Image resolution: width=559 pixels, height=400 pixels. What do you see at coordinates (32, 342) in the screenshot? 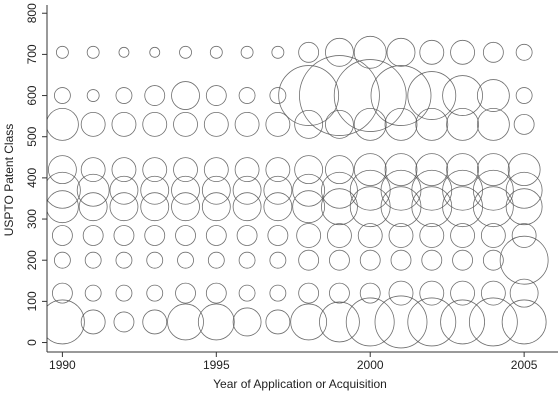
I see `y-tick-label: 0` at bounding box center [32, 342].